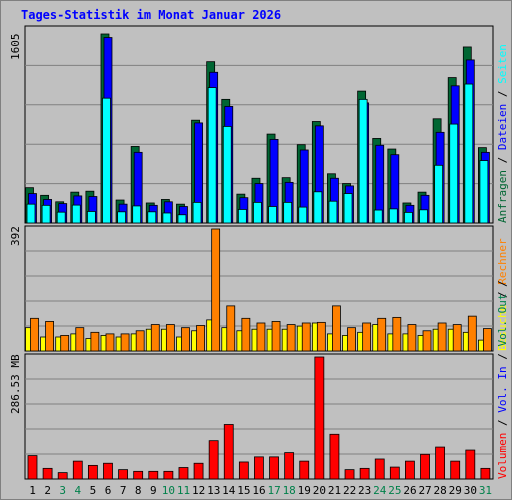 The height and width of the screenshot is (501, 512). What do you see at coordinates (183, 490) in the screenshot?
I see `x-tick-label-11: 11` at bounding box center [183, 490].